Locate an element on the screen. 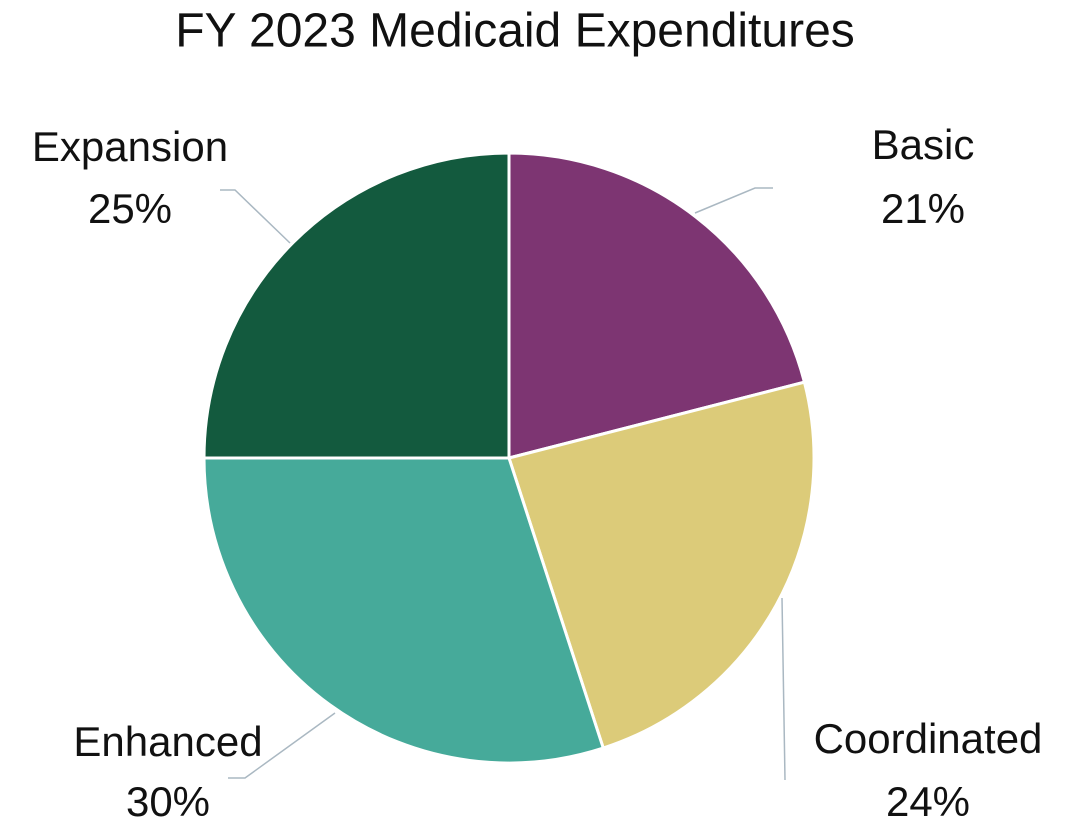 Image resolution: width=1071 pixels, height=828 pixels. value-label: 25% is located at coordinates (130, 208).